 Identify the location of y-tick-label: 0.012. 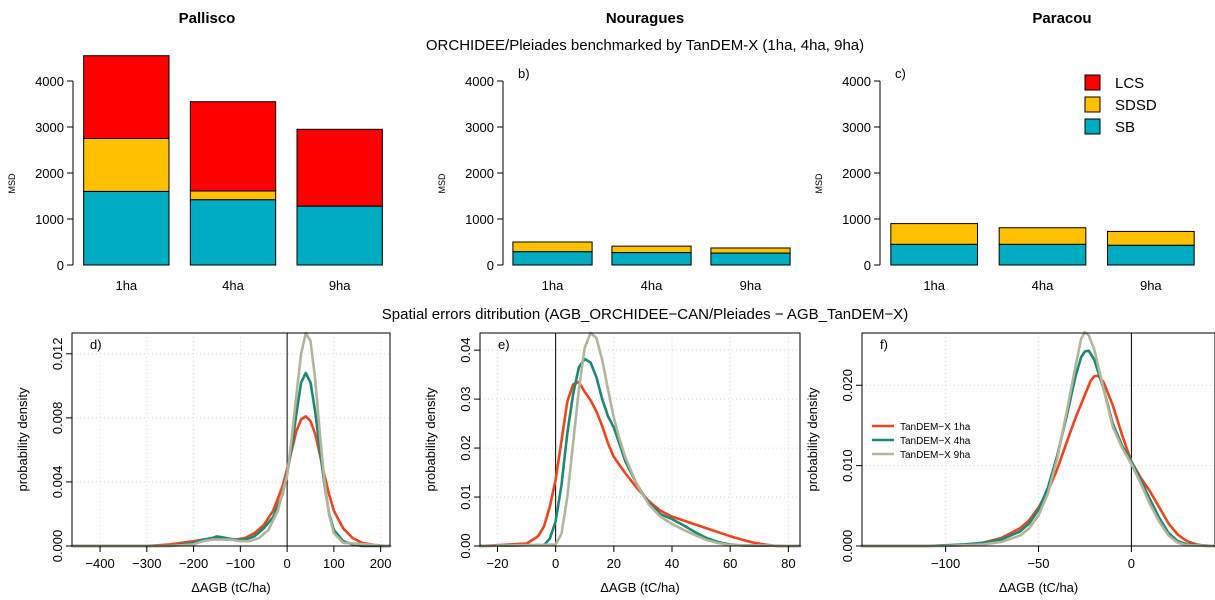
(57, 354).